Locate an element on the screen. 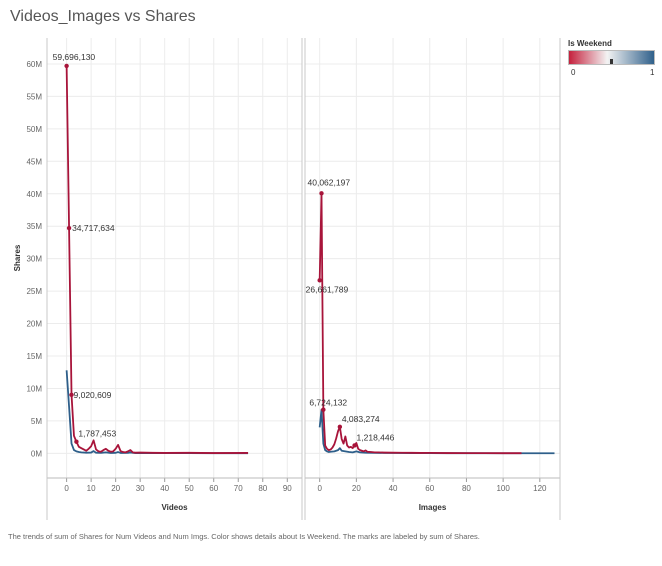 This screenshot has height=566, width=662. y-tick-label: 25M is located at coordinates (34, 291).